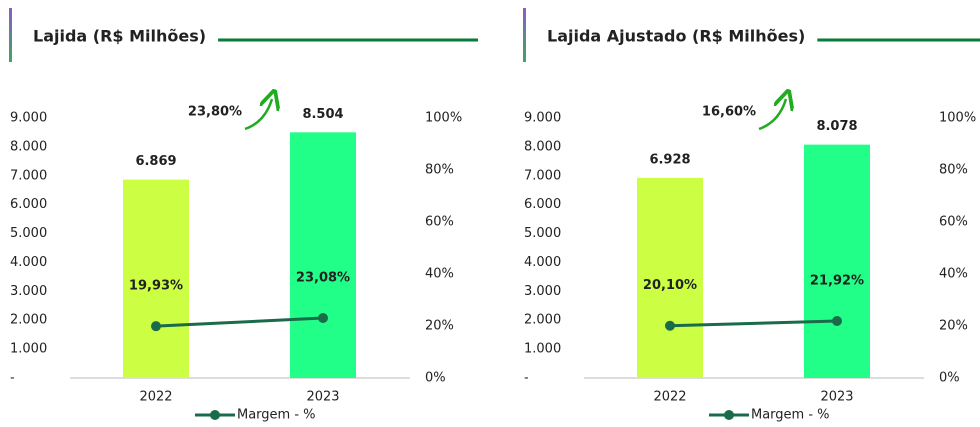  Describe the element at coordinates (215, 112) in the screenshot. I see `growth-annotation: 23,80%` at that location.